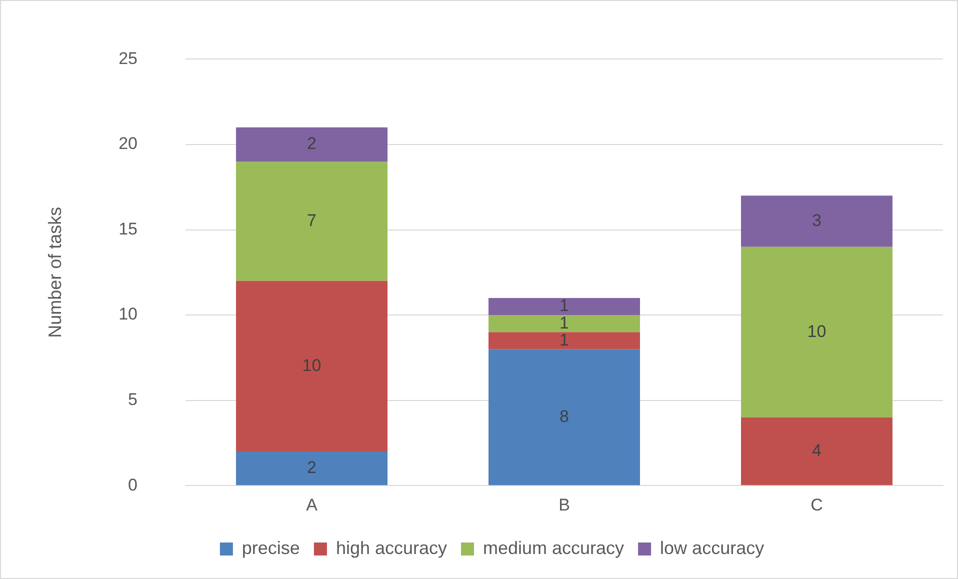  I want to click on y-tick-label: 15, so click(128, 228).